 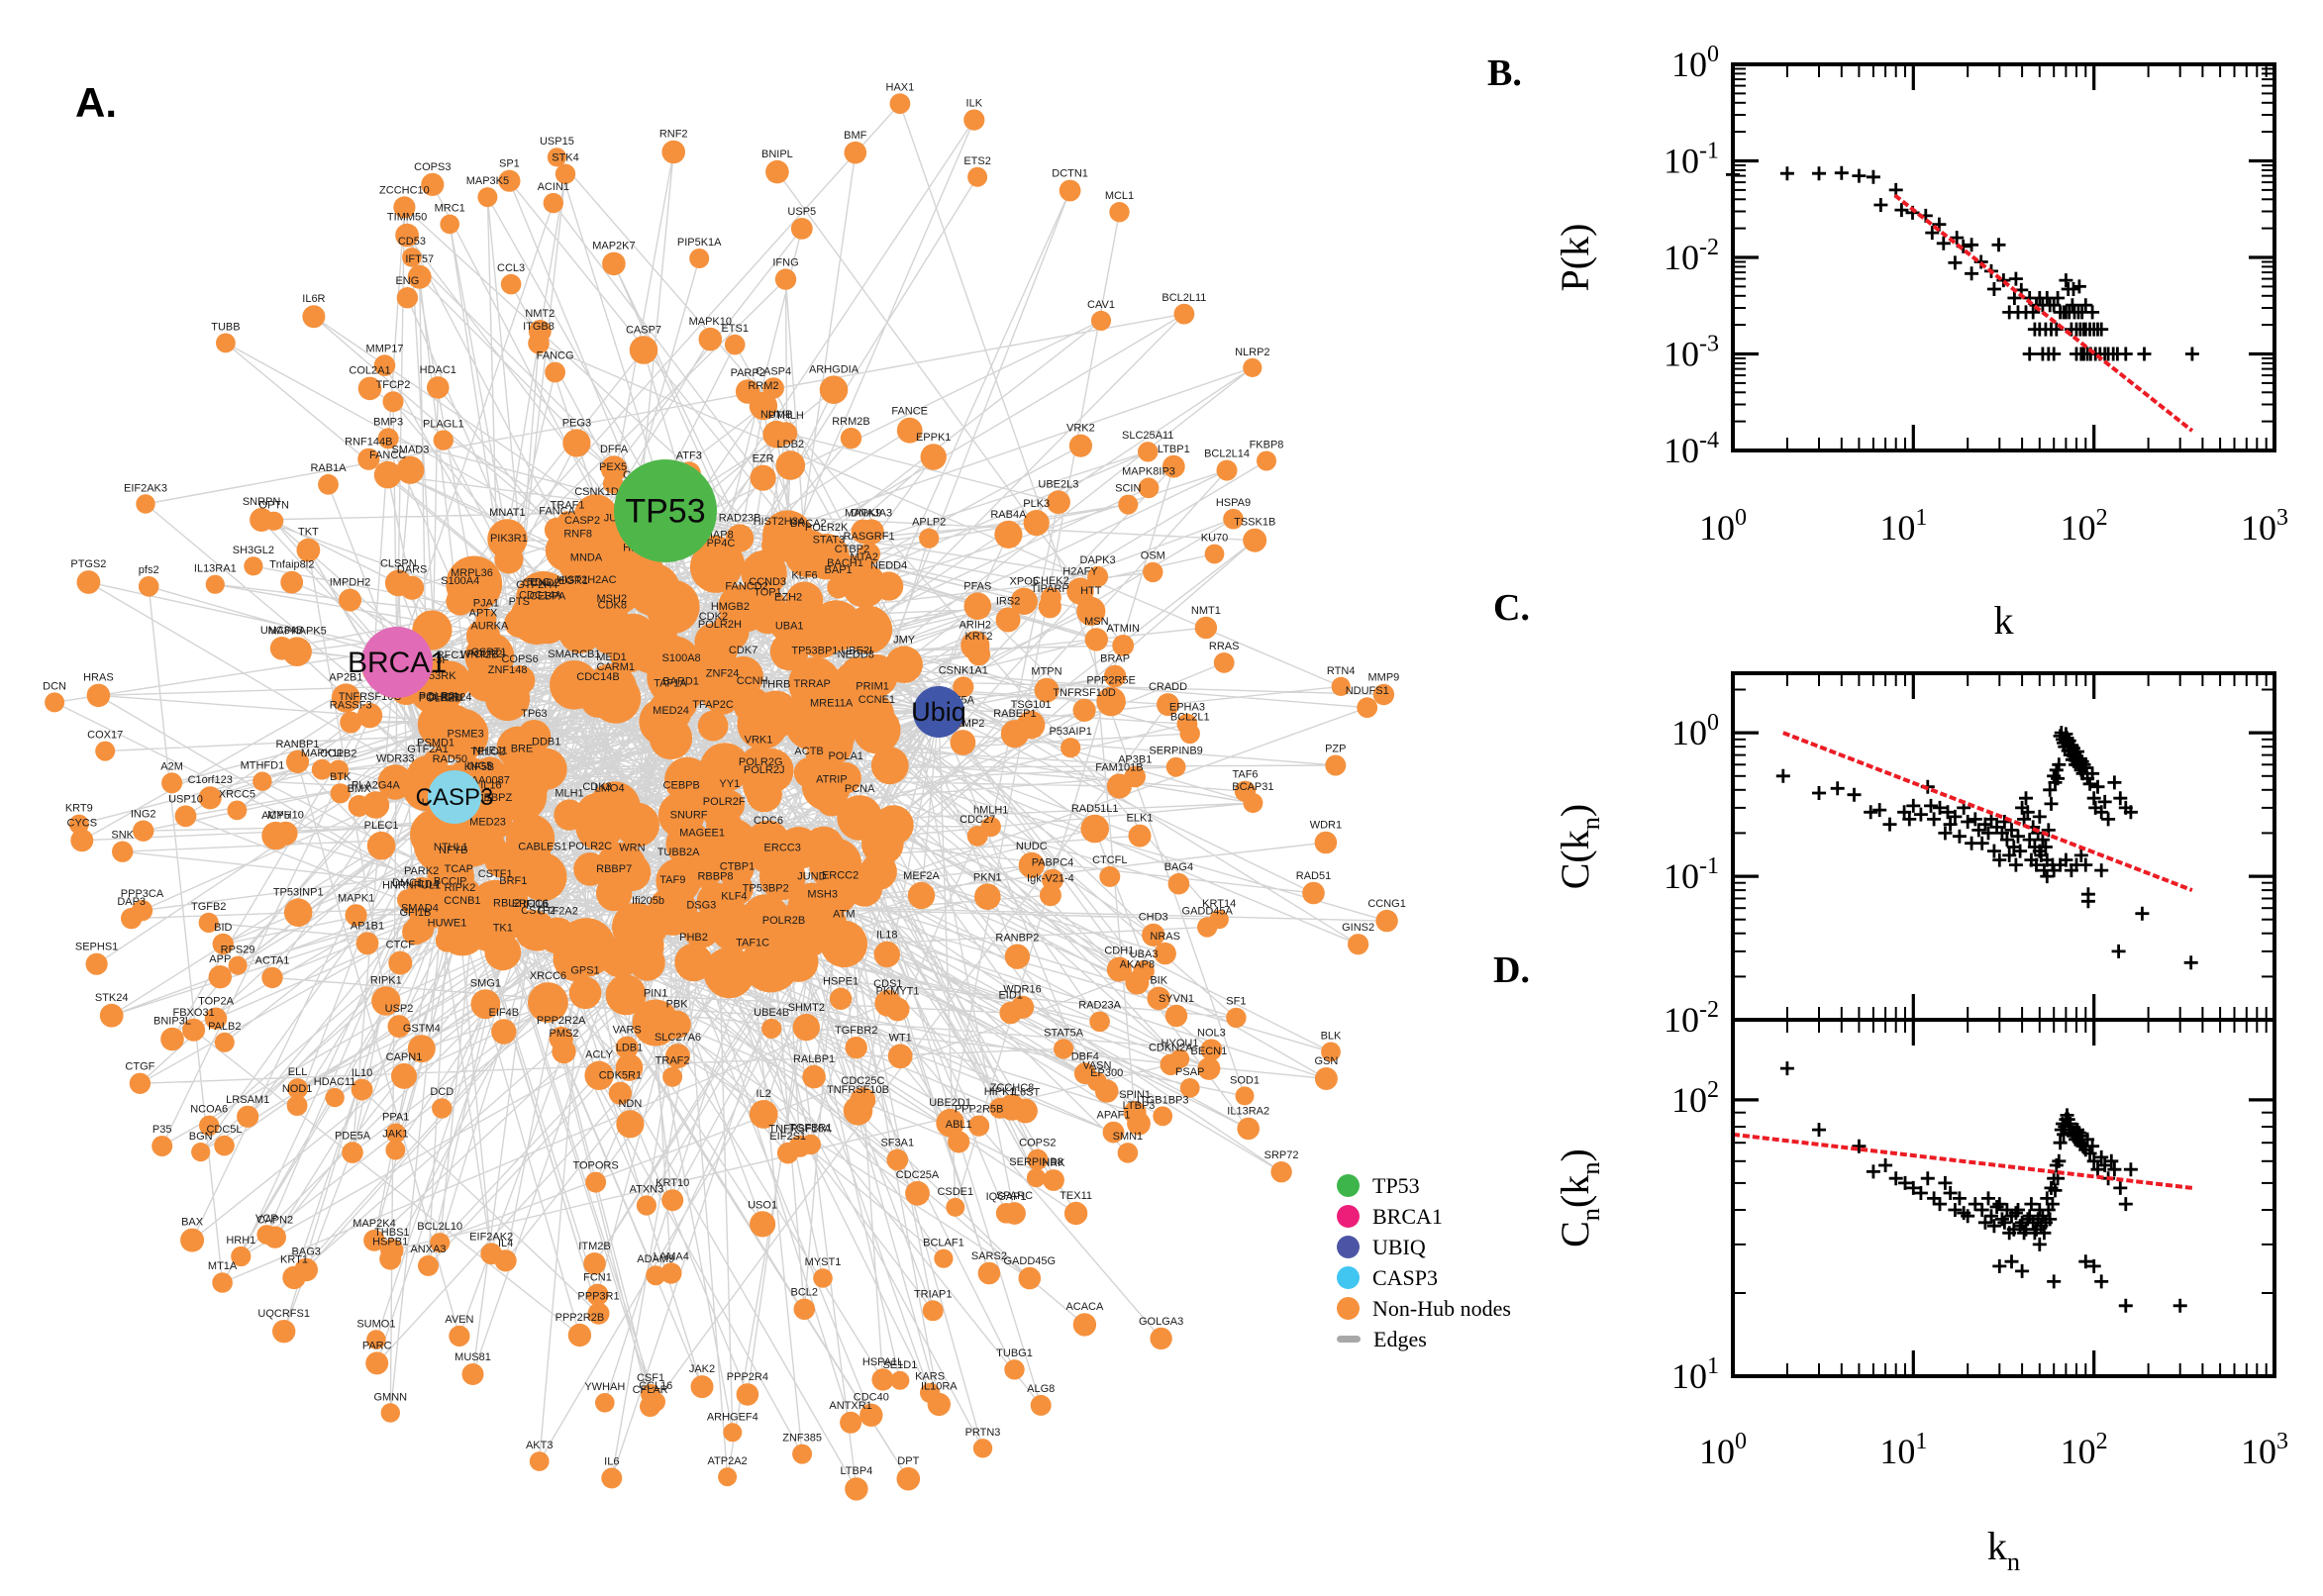 What do you see at coordinates (453, 850) in the screenshot?
I see `network-node-label: NFYB` at bounding box center [453, 850].